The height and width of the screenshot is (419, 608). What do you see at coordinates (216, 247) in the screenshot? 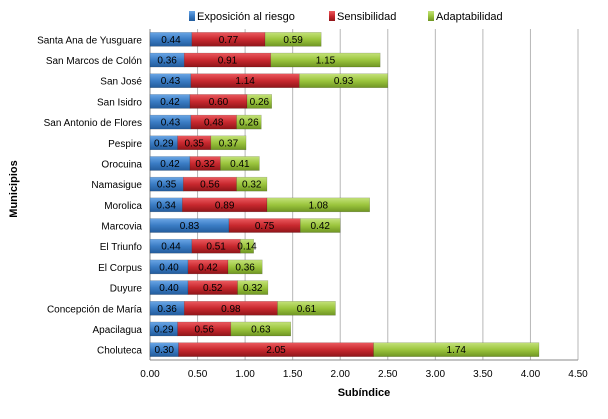
I see `data-label: 0.51` at bounding box center [216, 247].